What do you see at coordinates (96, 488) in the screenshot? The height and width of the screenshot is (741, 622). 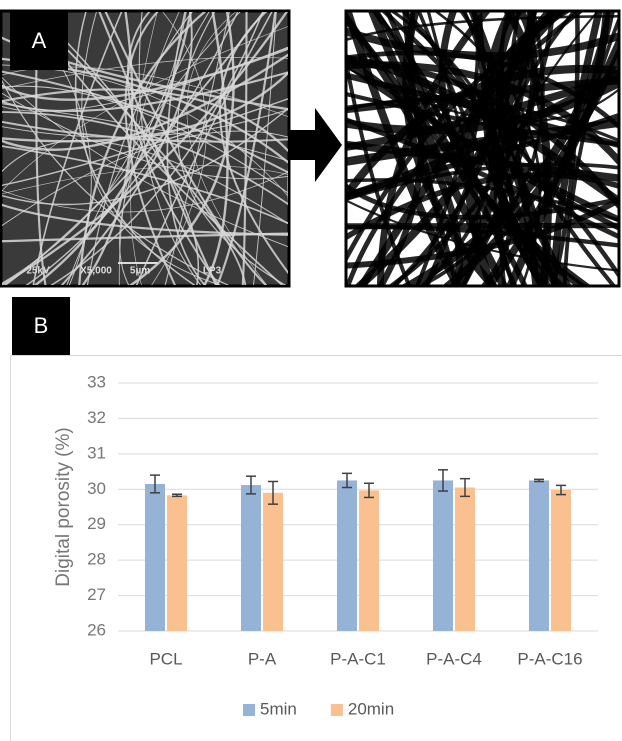 I see `y-tick-label: 30` at bounding box center [96, 488].